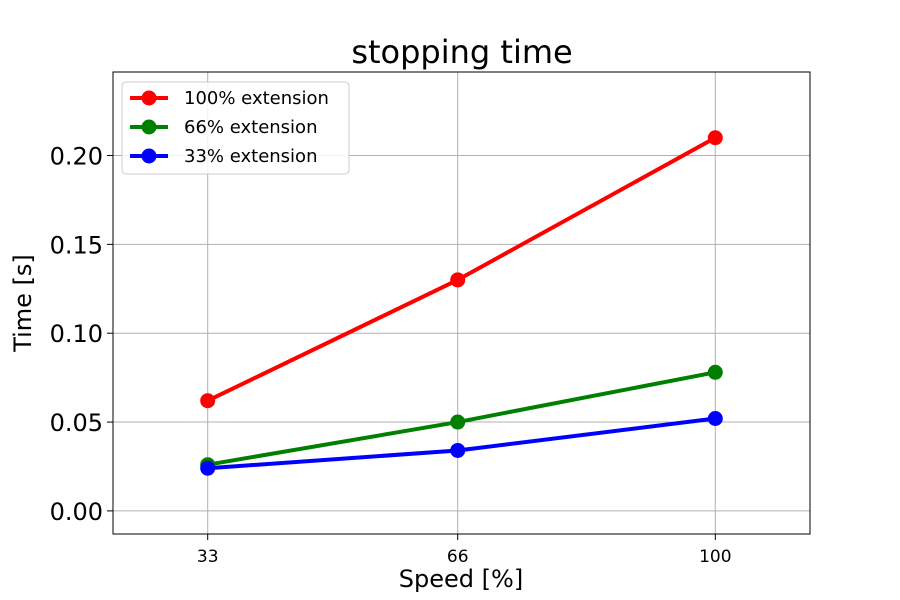 This screenshot has height=600, width=900. Describe the element at coordinates (461, 52) in the screenshot. I see `chart-title: stopping time` at that location.